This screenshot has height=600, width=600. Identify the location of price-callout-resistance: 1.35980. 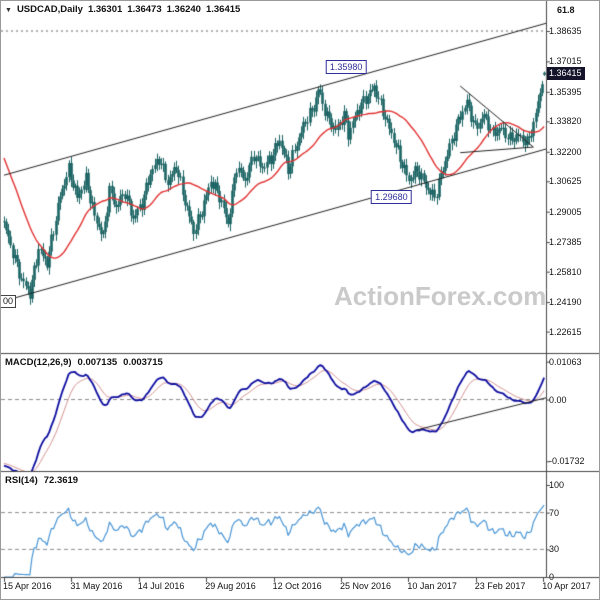
(346, 66).